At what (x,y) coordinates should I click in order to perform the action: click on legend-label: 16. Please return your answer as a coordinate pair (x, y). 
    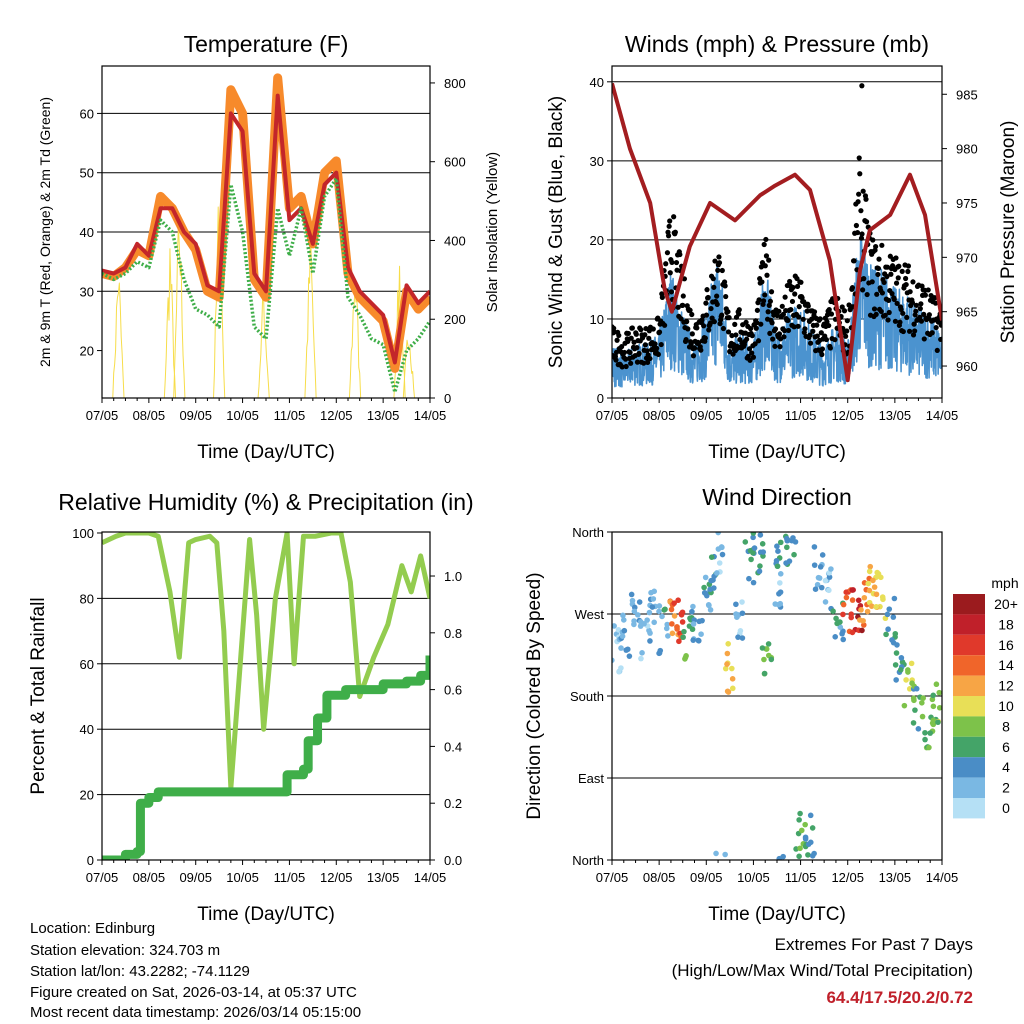
    Looking at the image, I should click on (1006, 645).